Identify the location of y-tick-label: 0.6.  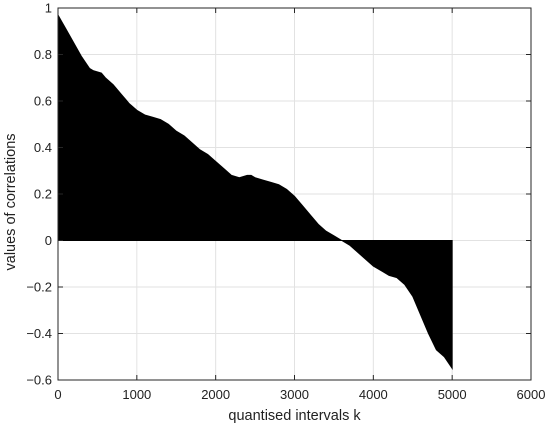
(43, 101).